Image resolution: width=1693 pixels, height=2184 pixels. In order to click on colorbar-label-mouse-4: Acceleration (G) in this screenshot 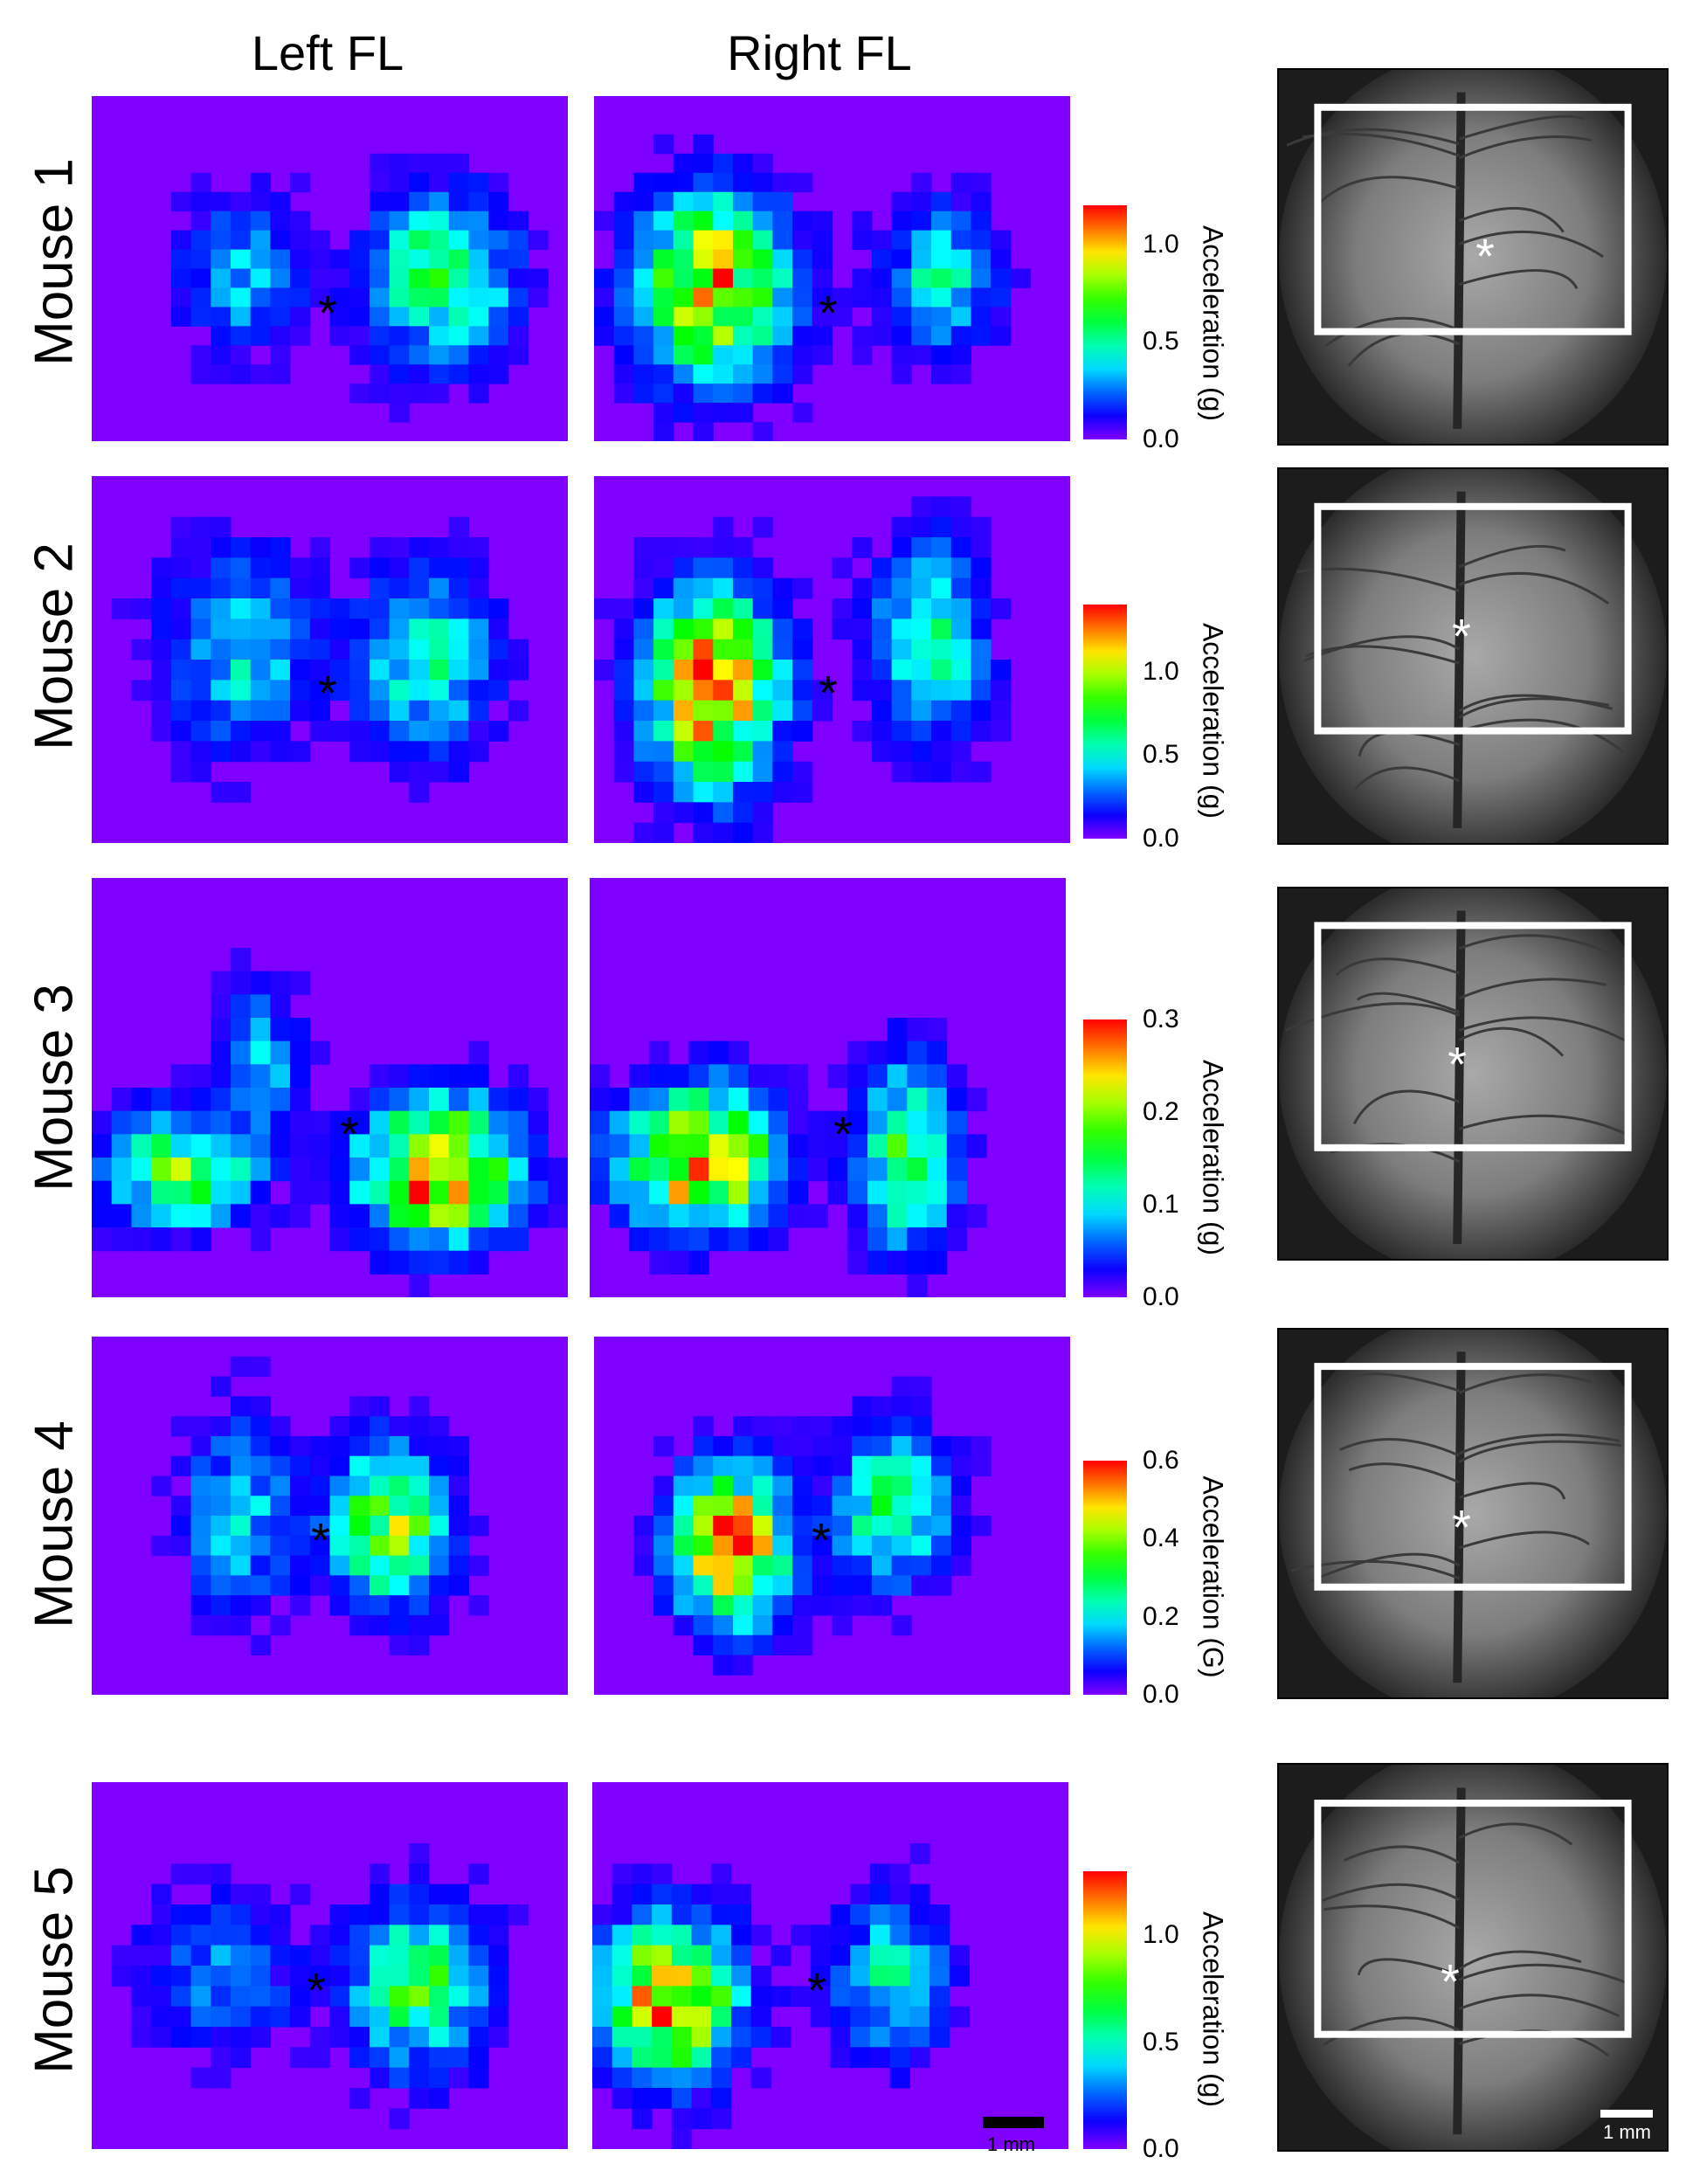, I will do `click(1213, 1577)`.